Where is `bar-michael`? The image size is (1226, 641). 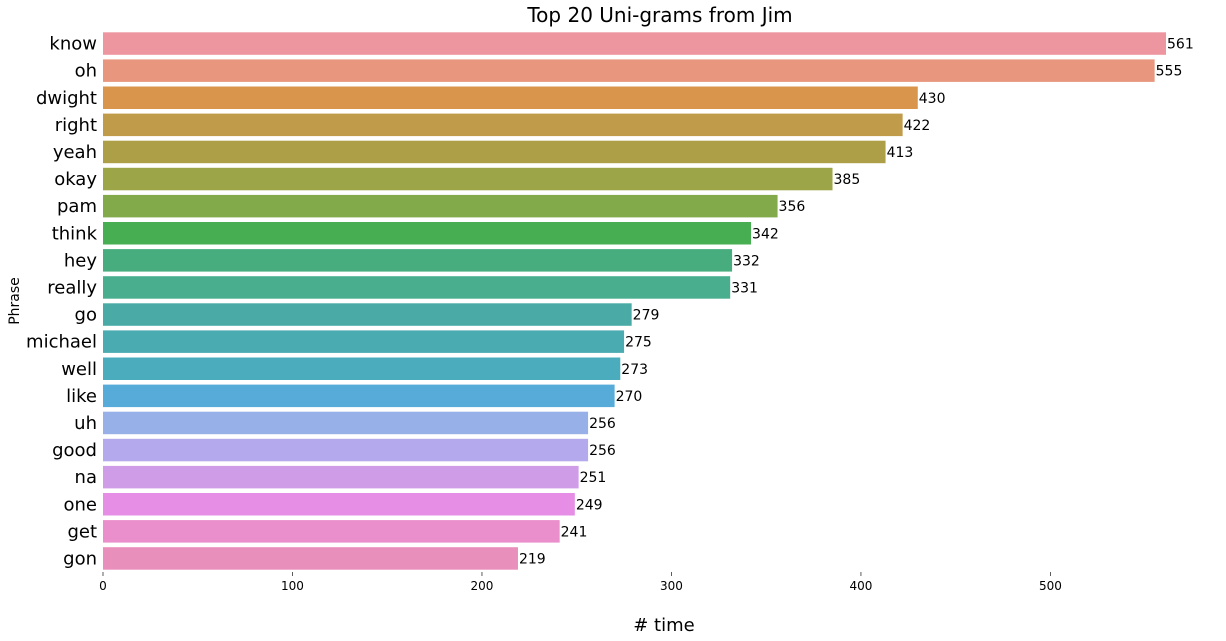
bar-michael is located at coordinates (364, 341).